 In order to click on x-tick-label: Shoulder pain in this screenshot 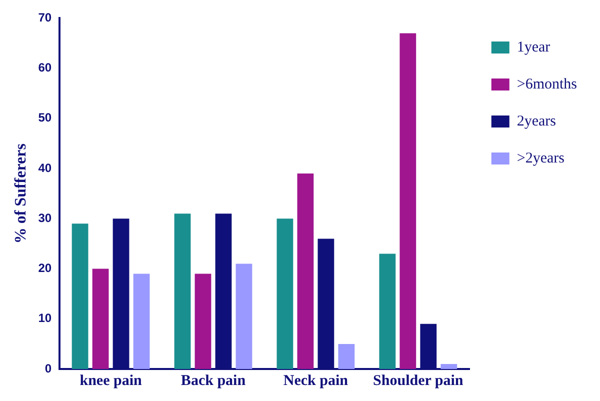, I will do `click(418, 380)`.